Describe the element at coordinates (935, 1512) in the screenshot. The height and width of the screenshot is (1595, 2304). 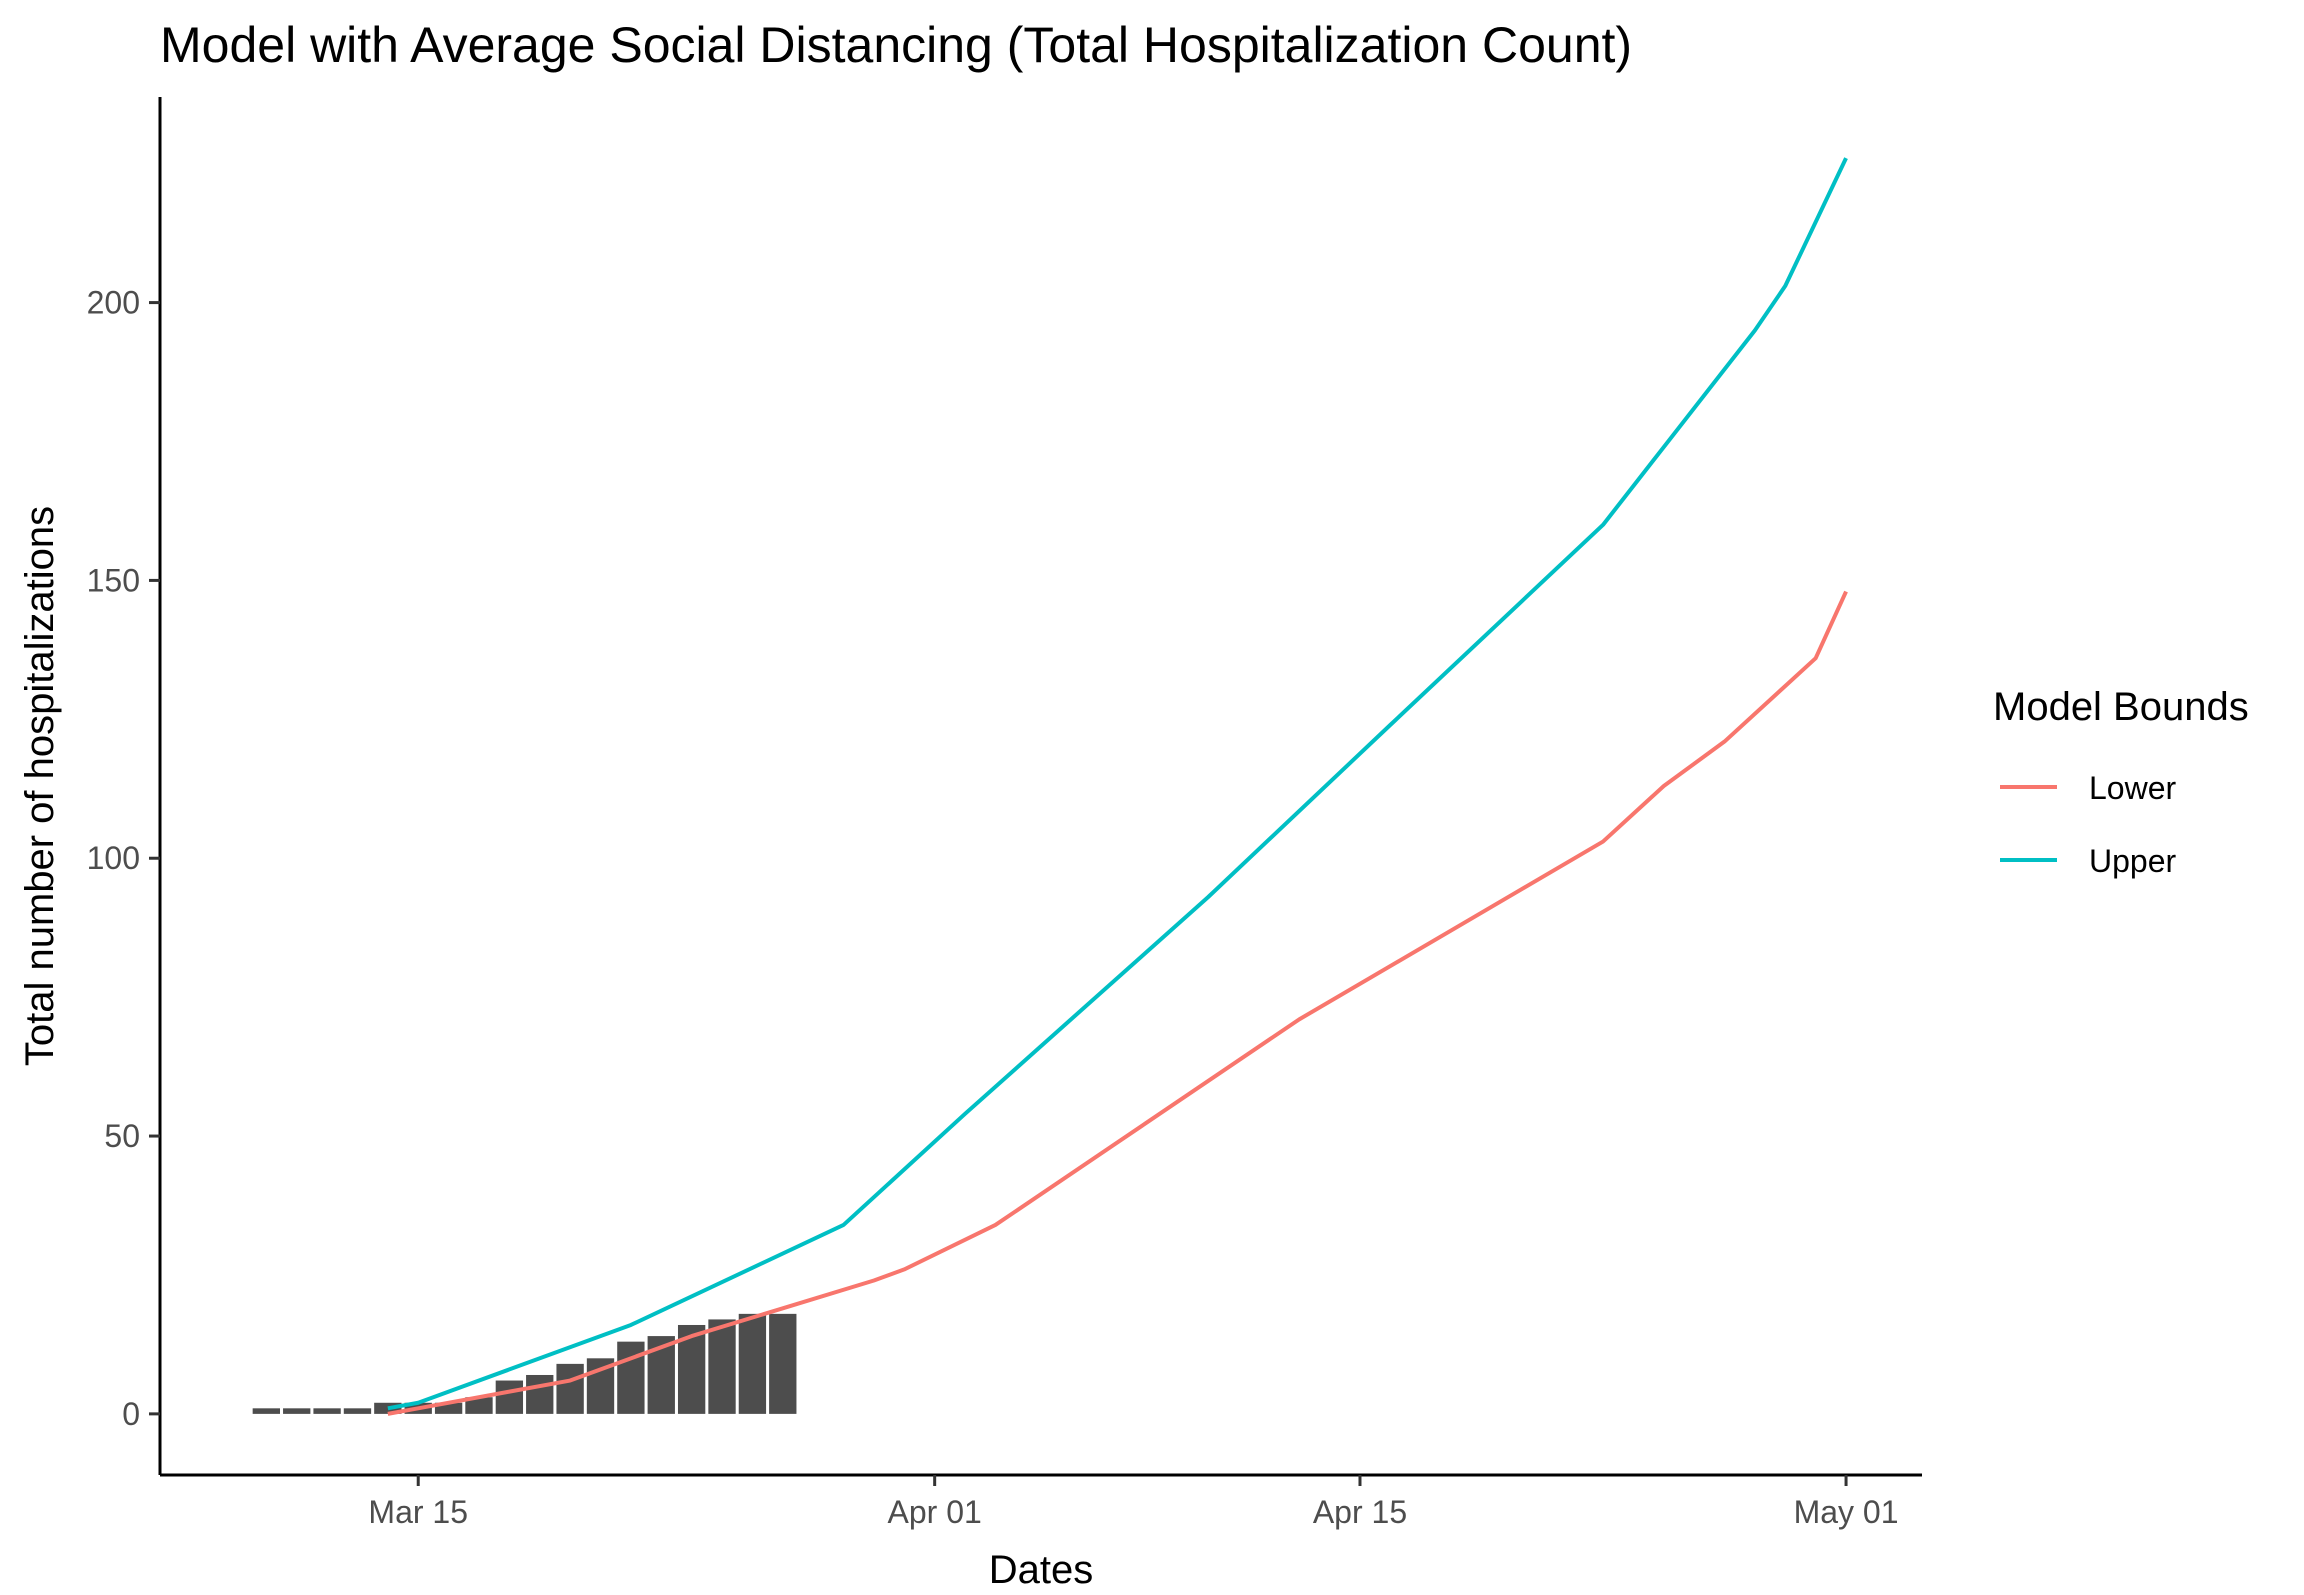
I see `x-tick-label: Apr 01` at that location.